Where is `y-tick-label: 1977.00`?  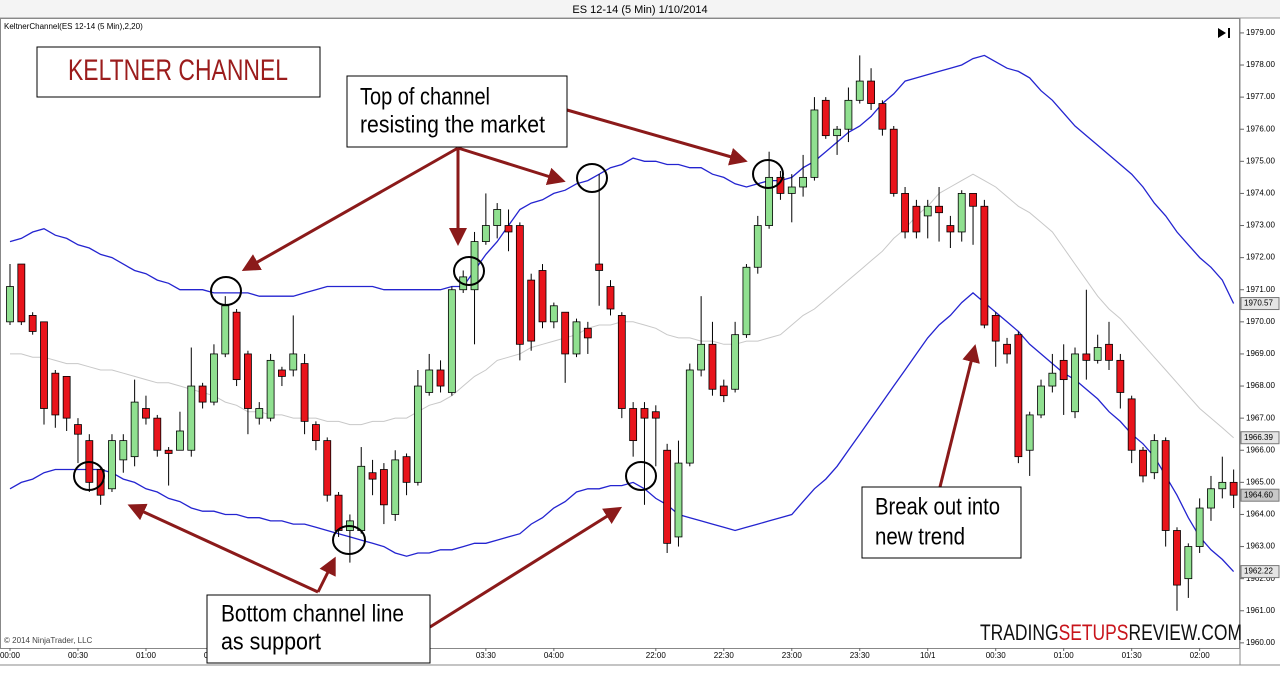
y-tick-label: 1977.00 is located at coordinates (1260, 96).